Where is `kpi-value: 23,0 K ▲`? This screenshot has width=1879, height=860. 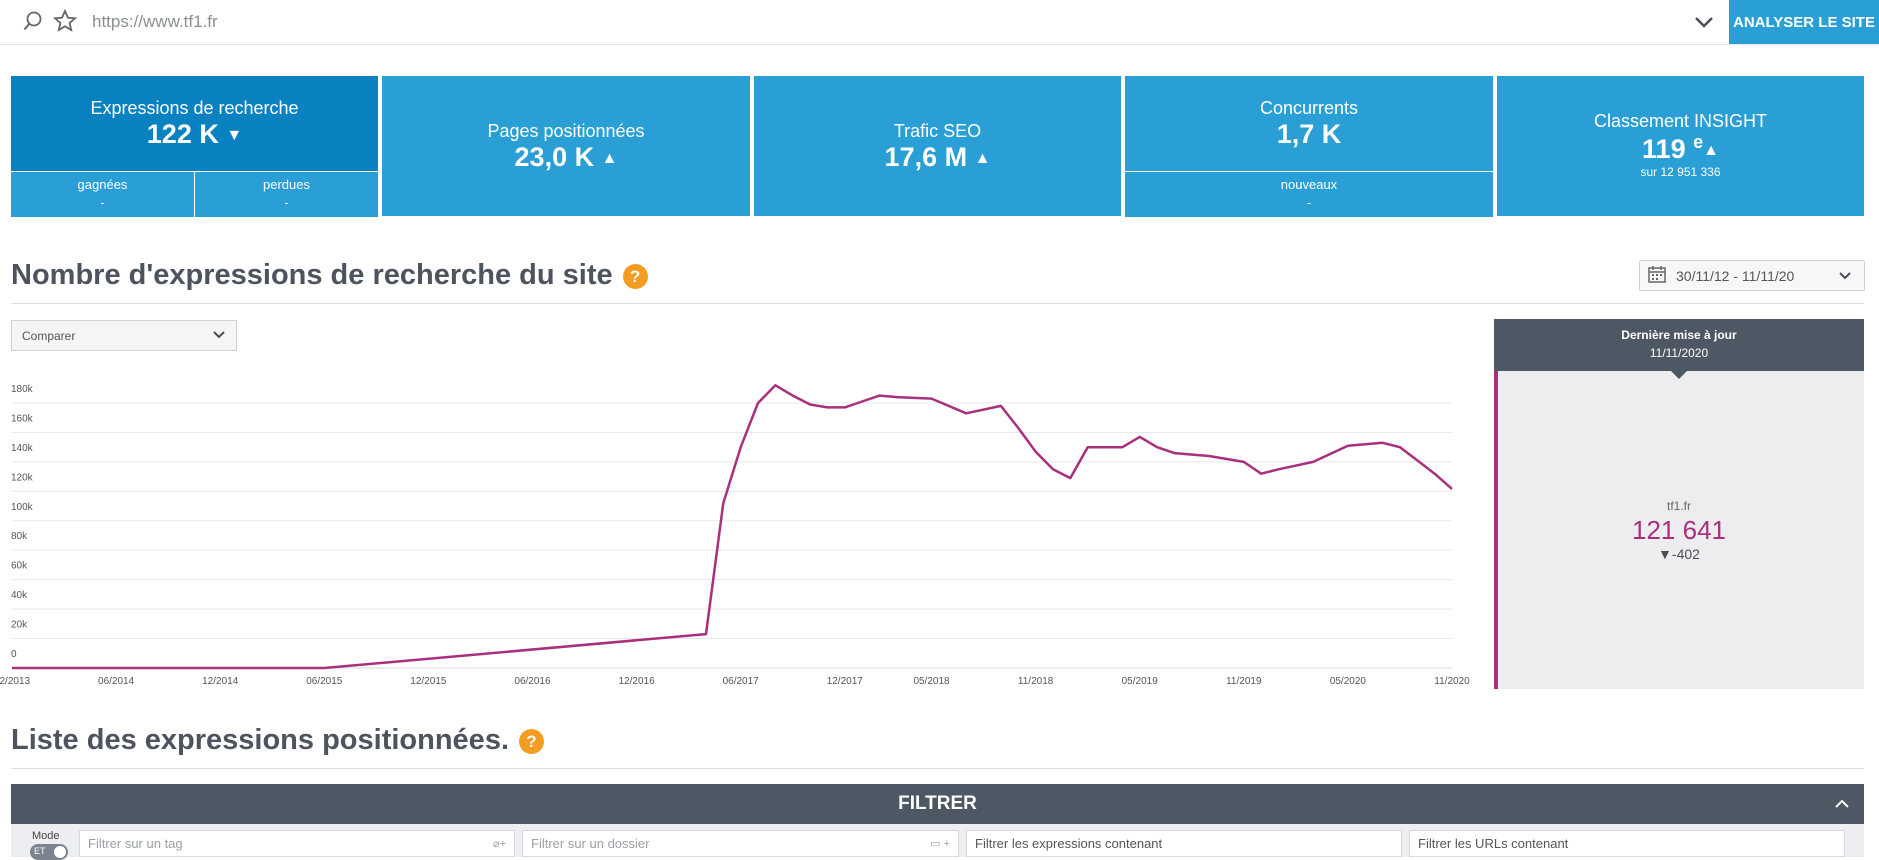 kpi-value: 23,0 K ▲ is located at coordinates (566, 157).